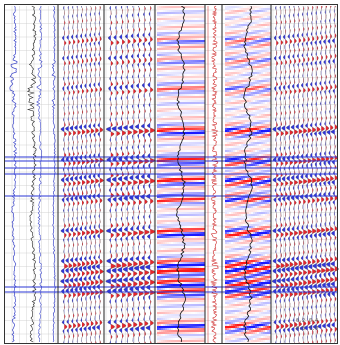 This screenshot has width=340, height=345. Describe the element at coordinates (300, 321) in the screenshot. I see `scale-label-1: 0.2` at that location.